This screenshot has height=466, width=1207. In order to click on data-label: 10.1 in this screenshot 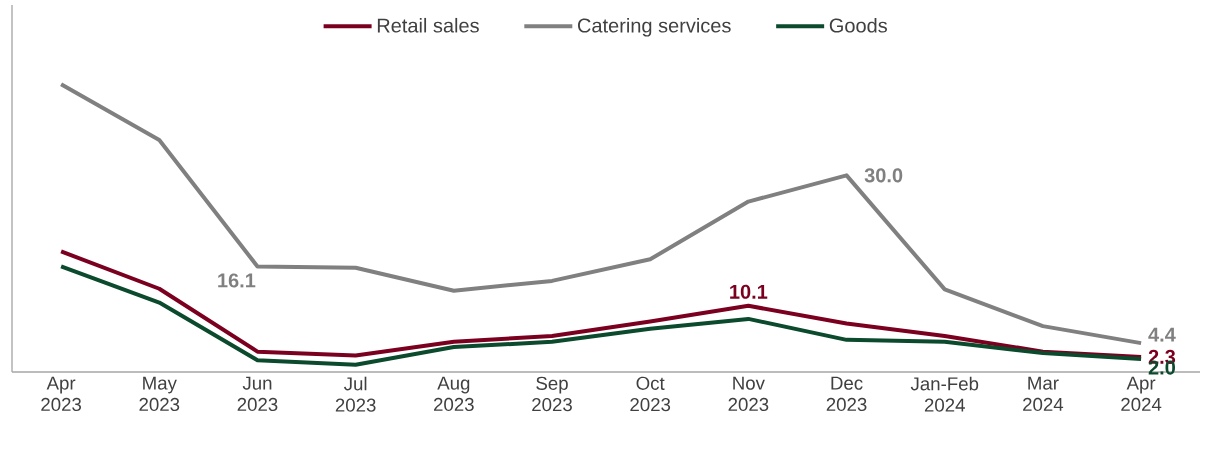, I will do `click(749, 291)`.